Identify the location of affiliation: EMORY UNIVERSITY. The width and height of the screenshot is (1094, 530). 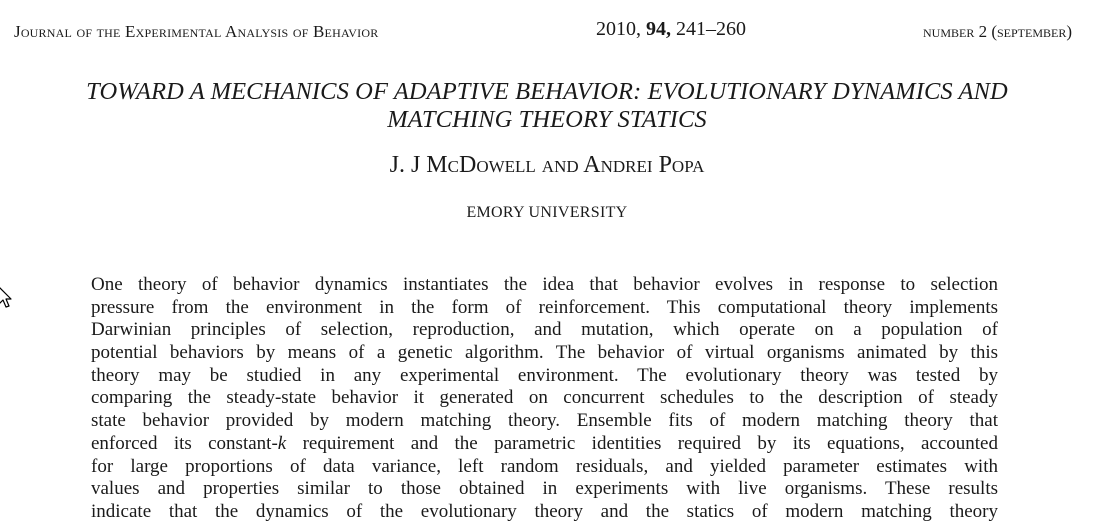
(547, 212).